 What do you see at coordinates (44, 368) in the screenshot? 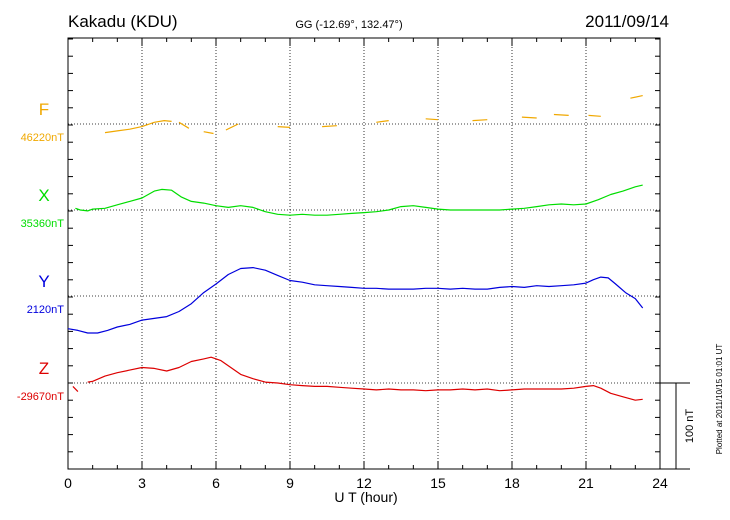
I see `series-name-z: Z` at bounding box center [44, 368].